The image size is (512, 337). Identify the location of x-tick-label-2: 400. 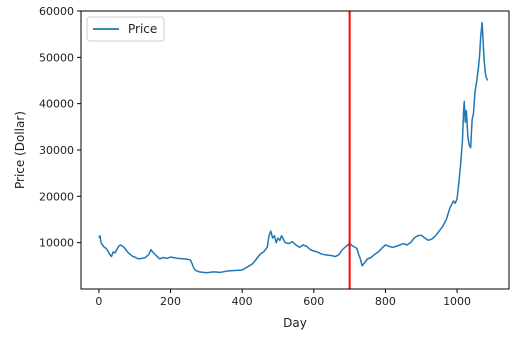
(242, 301).